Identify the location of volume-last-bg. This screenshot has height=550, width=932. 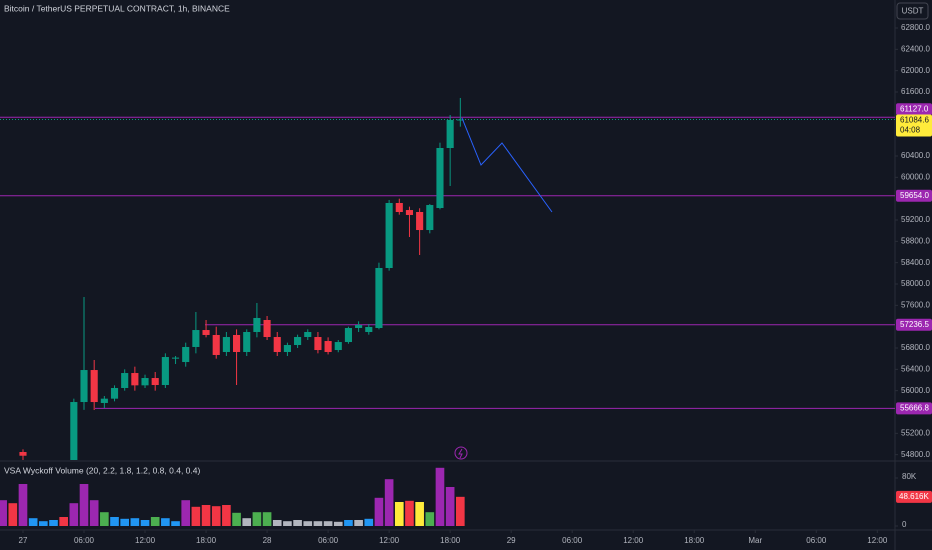
(914, 496).